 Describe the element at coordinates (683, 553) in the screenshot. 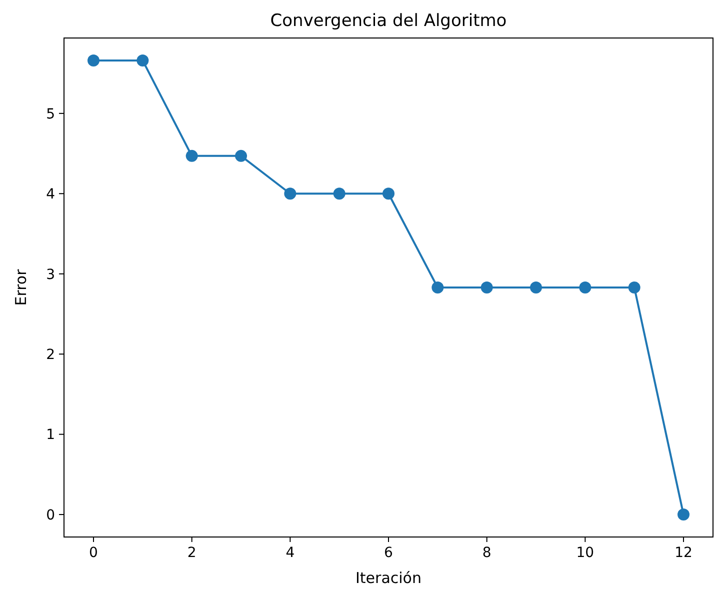

I see `x-tick-label: 12` at that location.